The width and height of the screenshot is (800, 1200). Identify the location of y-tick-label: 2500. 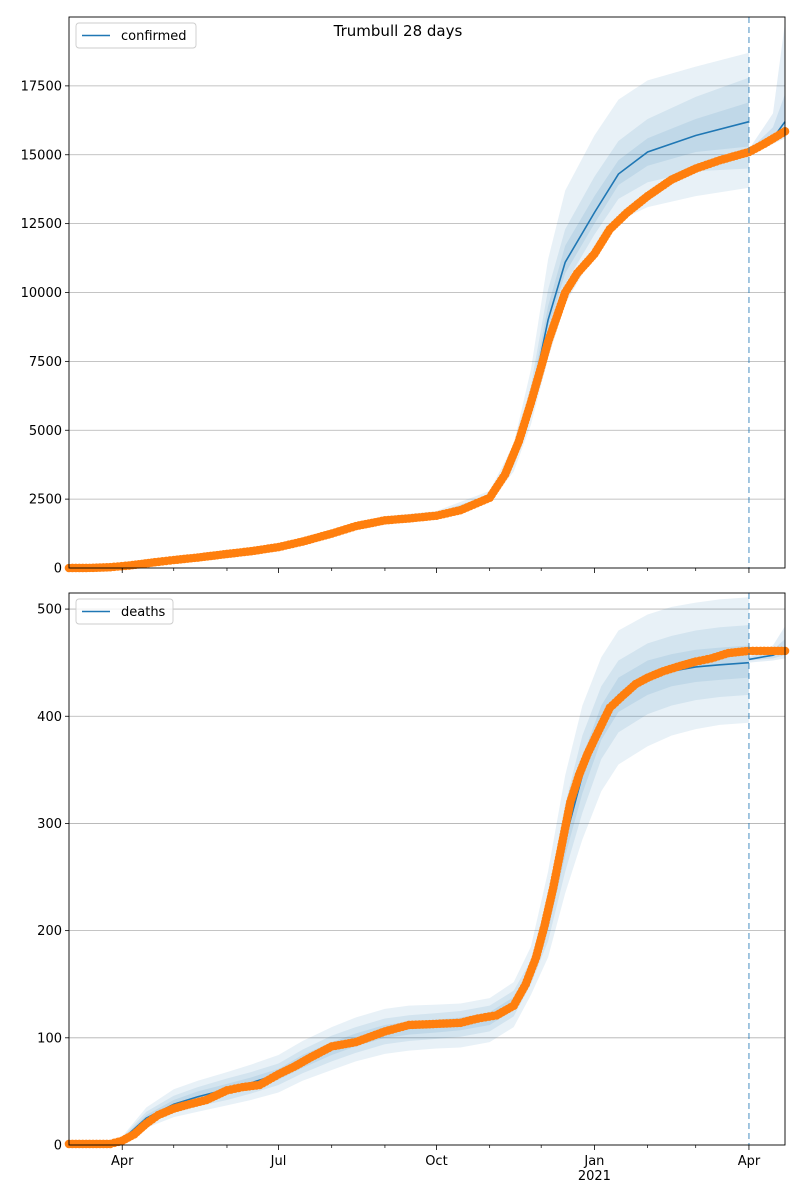
(45, 500).